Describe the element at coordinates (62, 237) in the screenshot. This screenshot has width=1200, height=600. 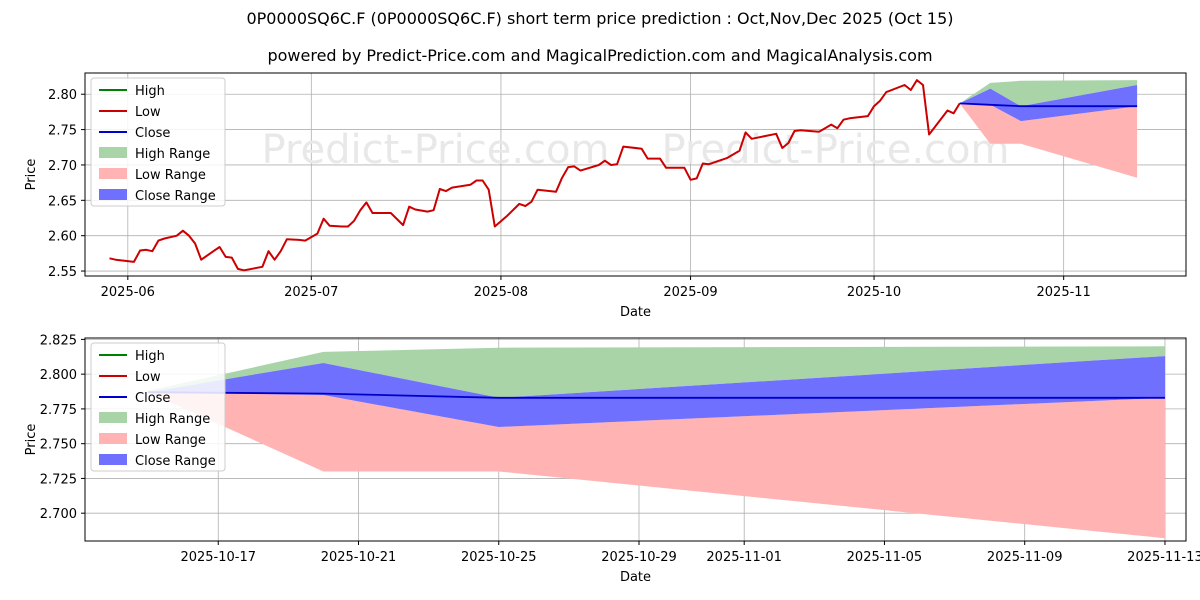
I see `y-tick-label: 2.60` at that location.